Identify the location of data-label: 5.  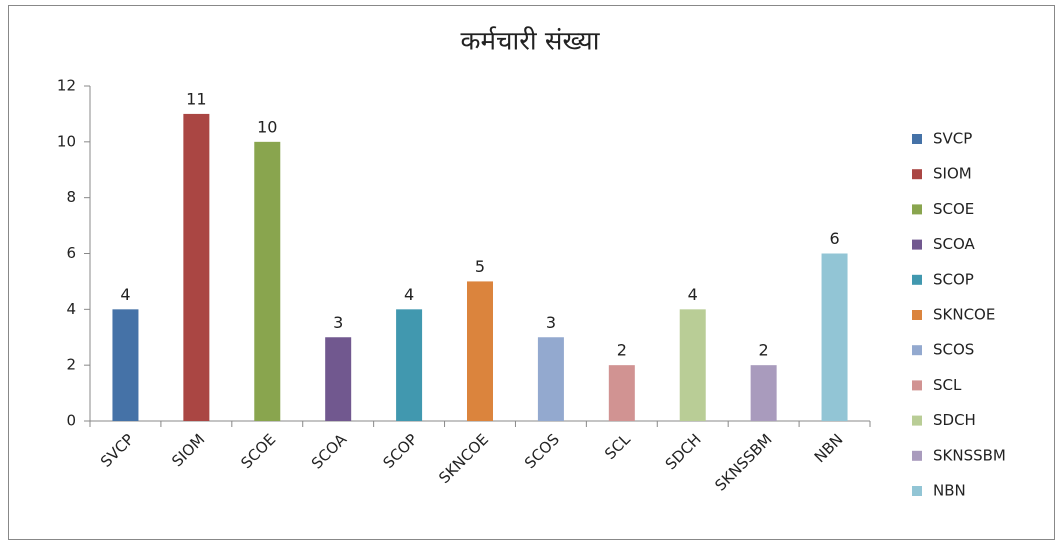
(480, 266).